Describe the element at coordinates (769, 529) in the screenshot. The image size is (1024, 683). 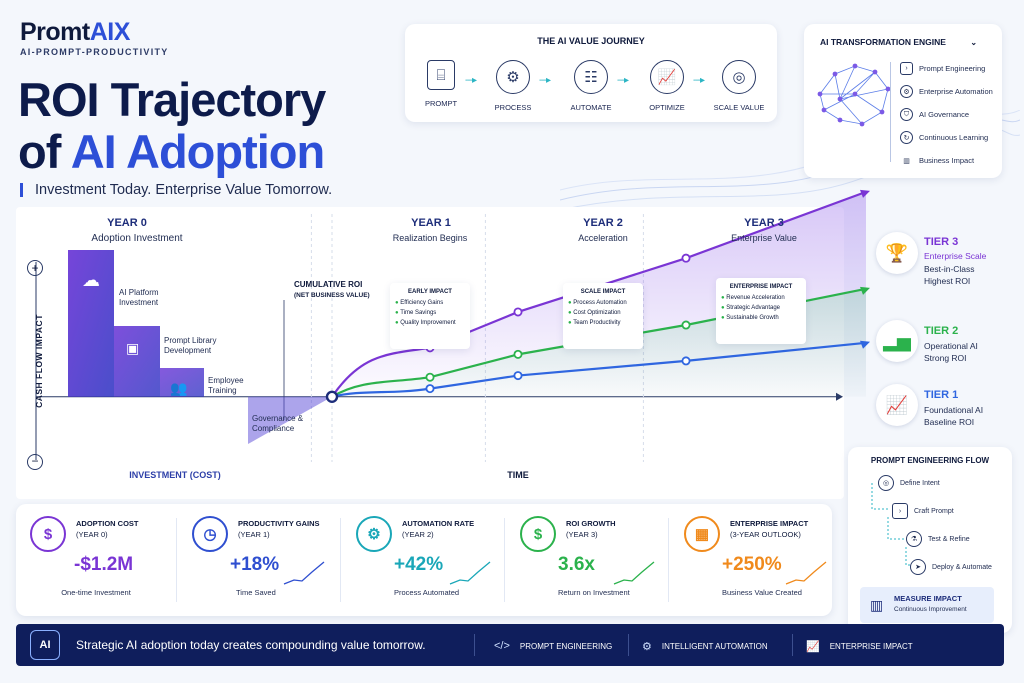
I see `metric-title: ENTERPRISE IMPACT (3-YEAR OUTLOOK)` at that location.